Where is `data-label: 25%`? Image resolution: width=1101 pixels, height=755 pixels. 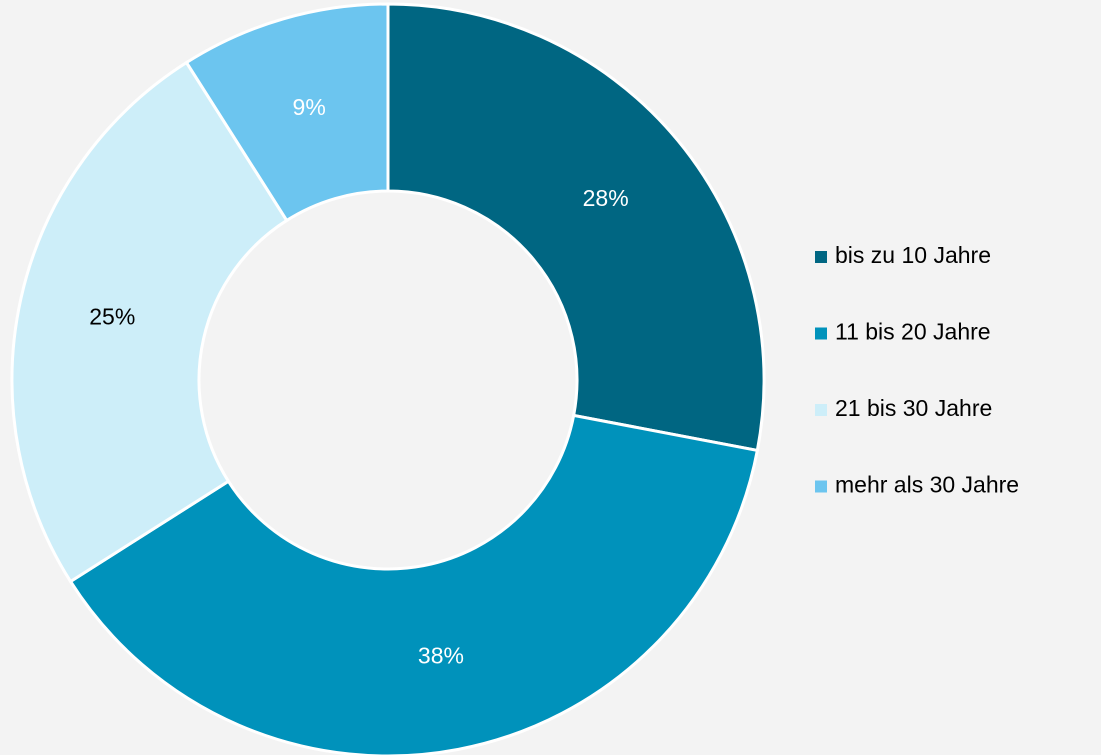
data-label: 25% is located at coordinates (112, 316).